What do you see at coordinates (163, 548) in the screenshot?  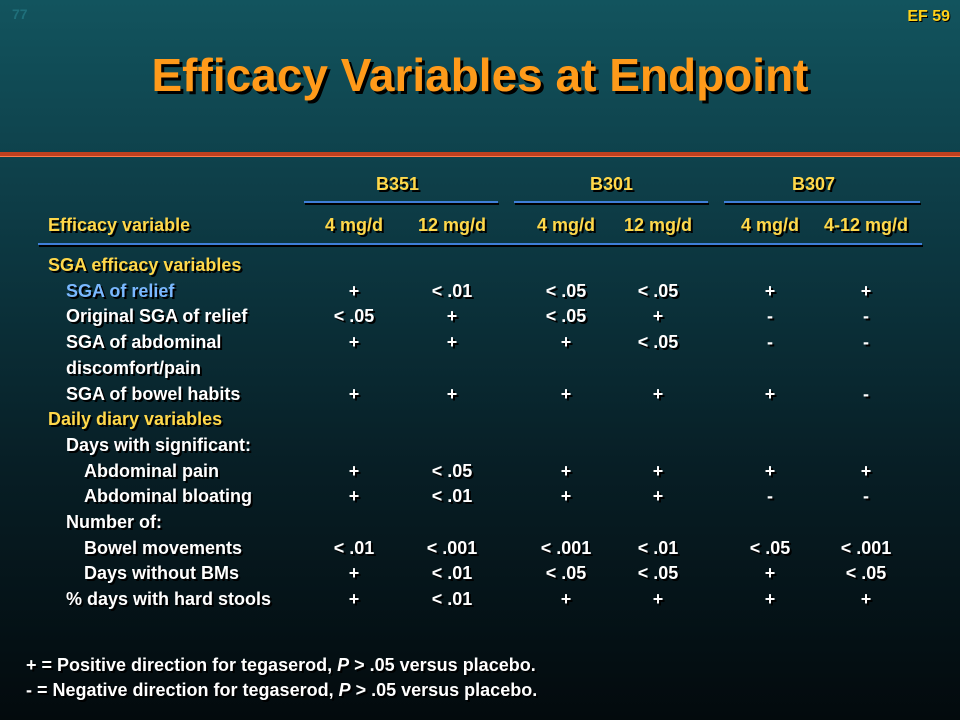 I see `row-bowel-movements-label: Bowel movements` at bounding box center [163, 548].